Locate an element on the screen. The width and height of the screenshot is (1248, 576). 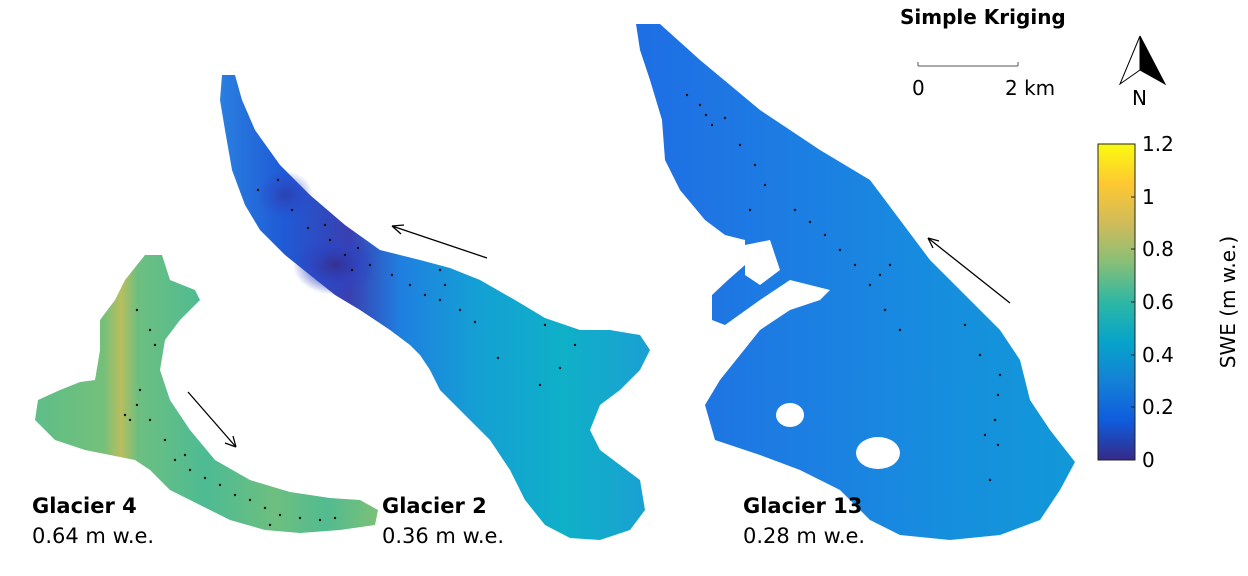
scale-bar-start-label: 0 is located at coordinates (918, 88).